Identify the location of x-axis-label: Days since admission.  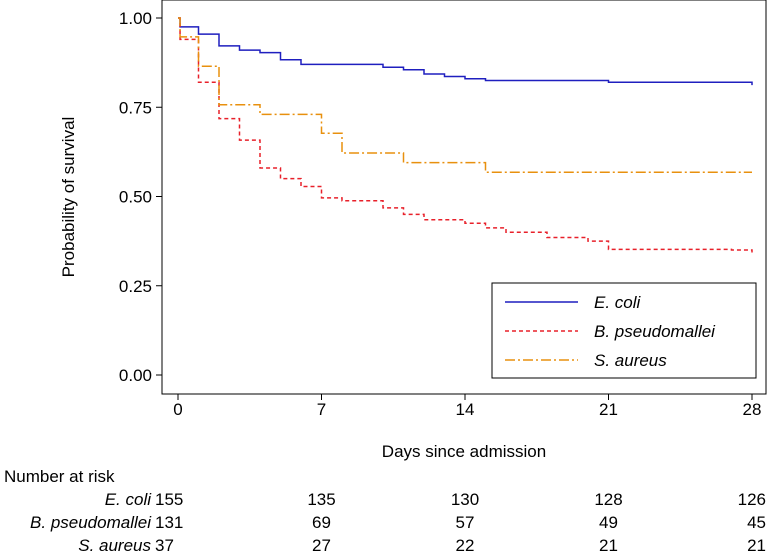
(464, 451).